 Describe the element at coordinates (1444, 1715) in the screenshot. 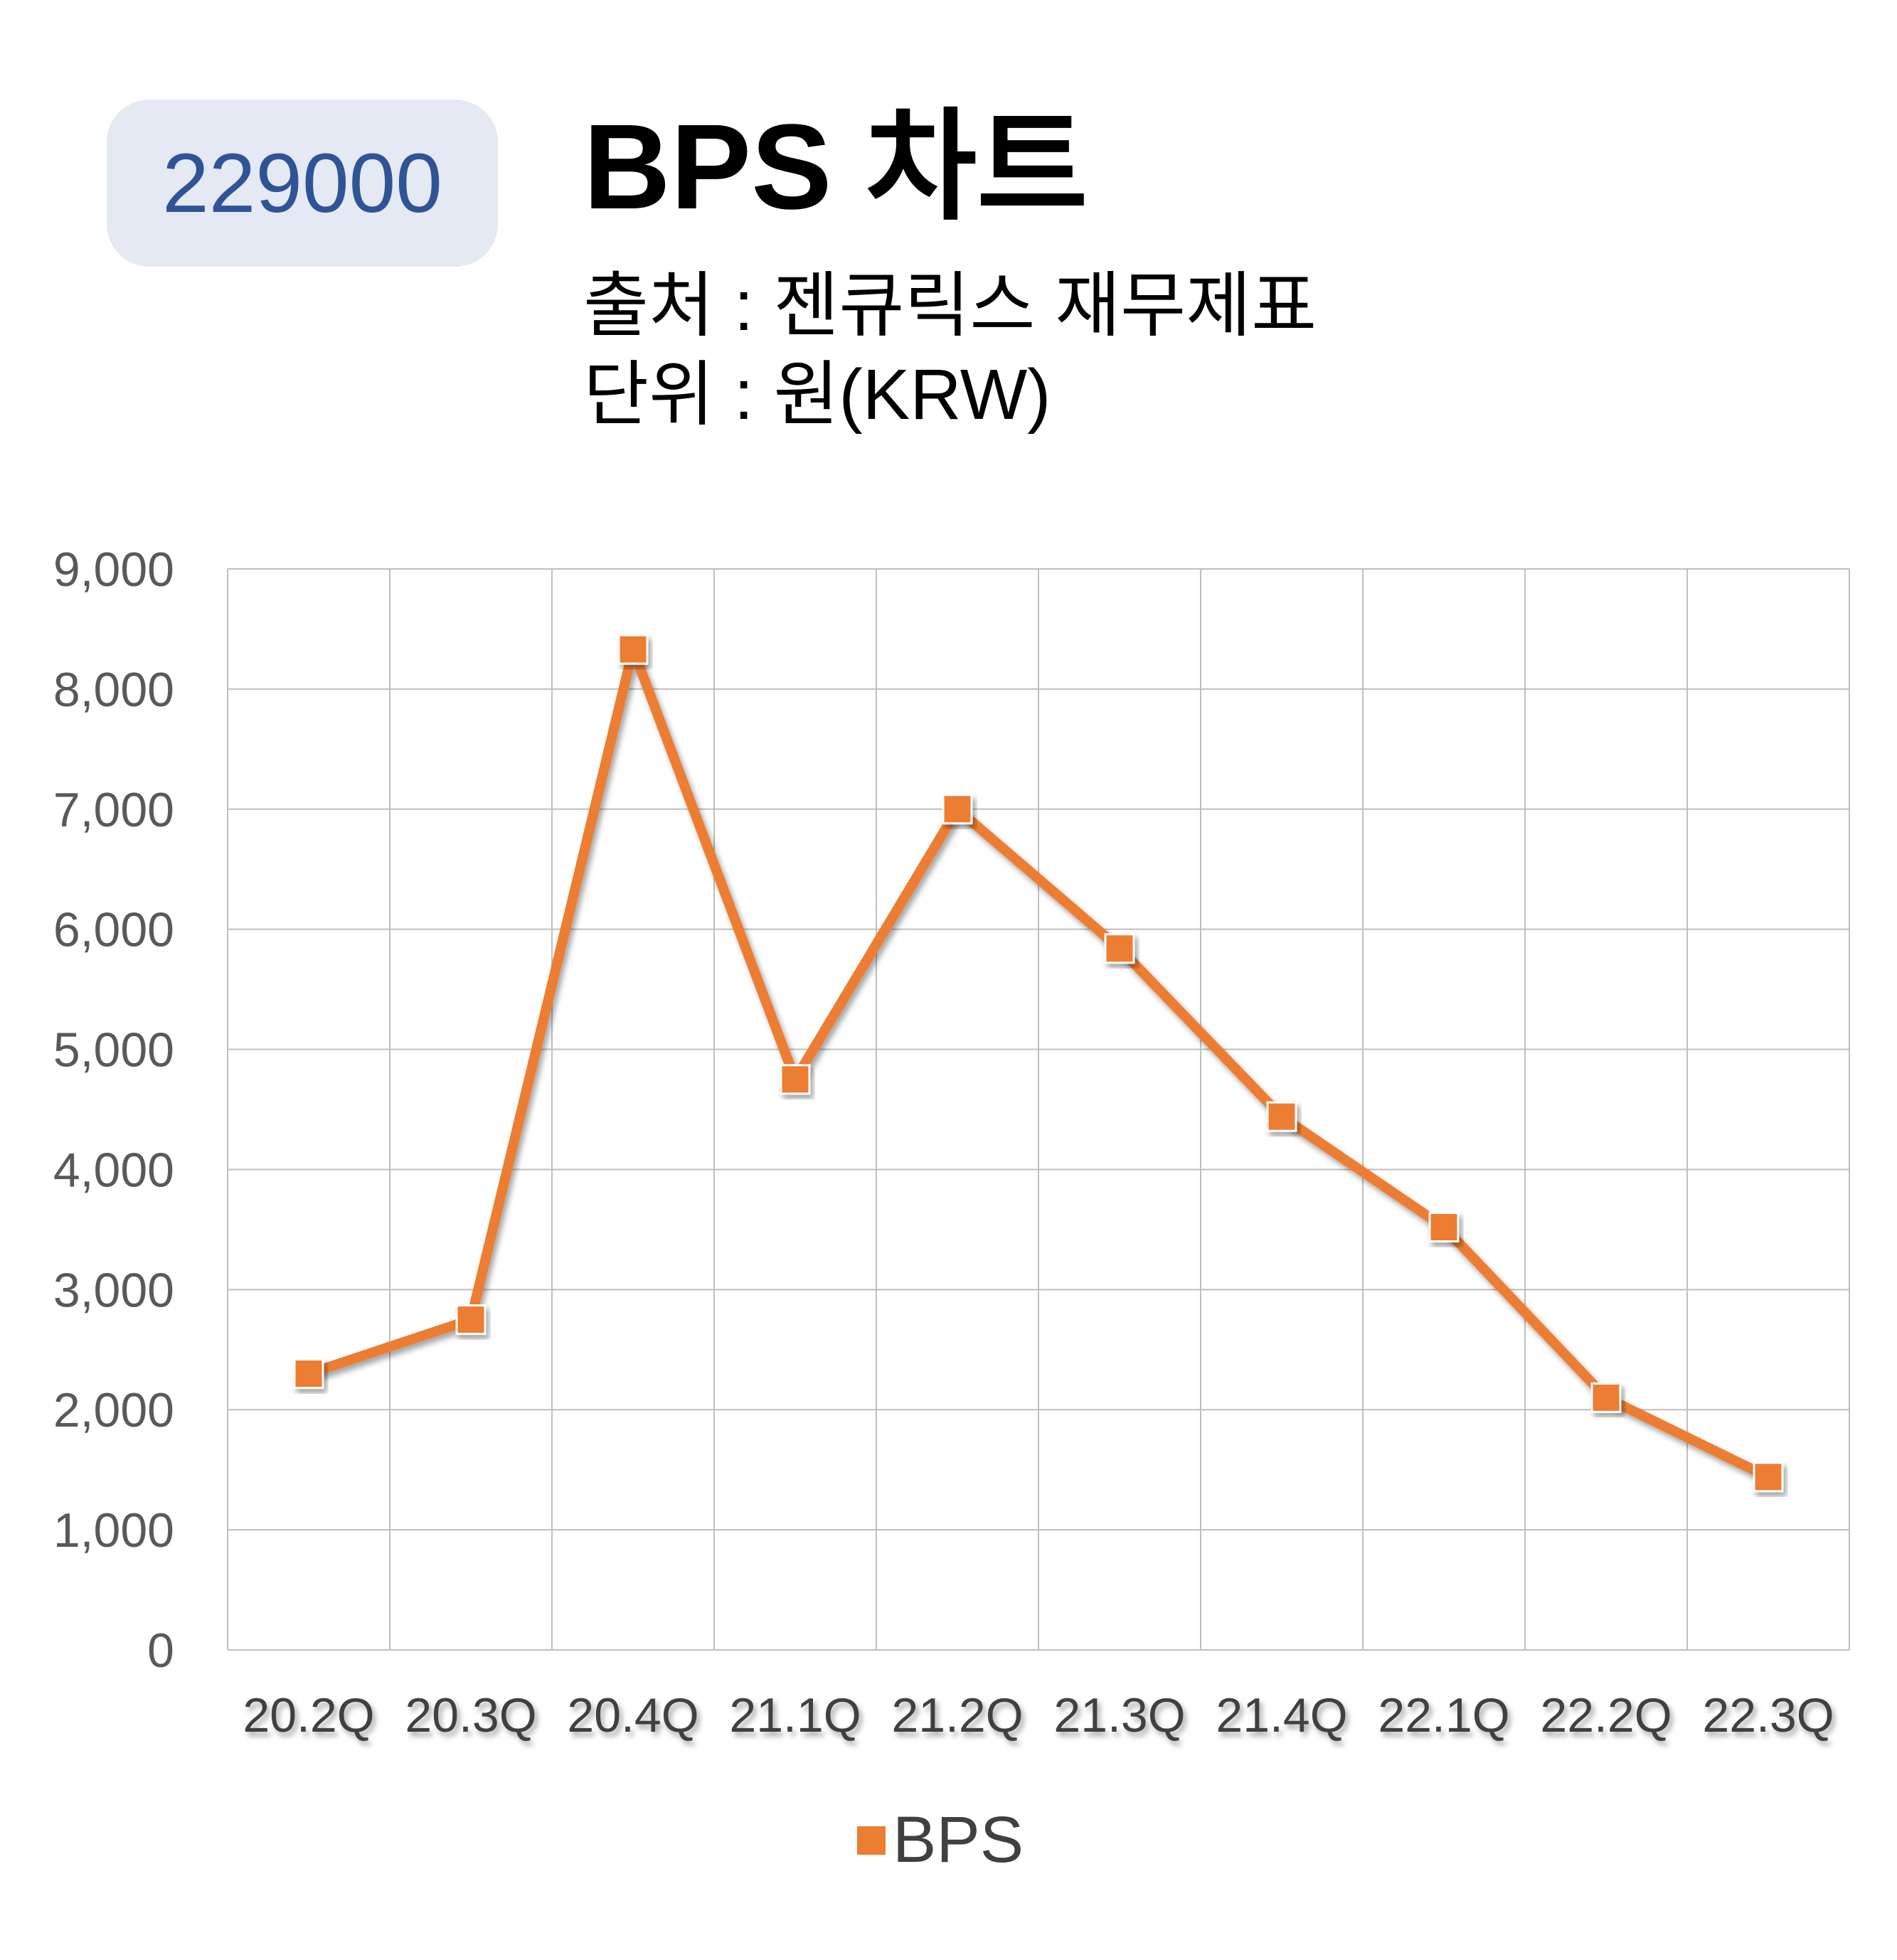

I see `x-tick-label: 22.1Q` at that location.